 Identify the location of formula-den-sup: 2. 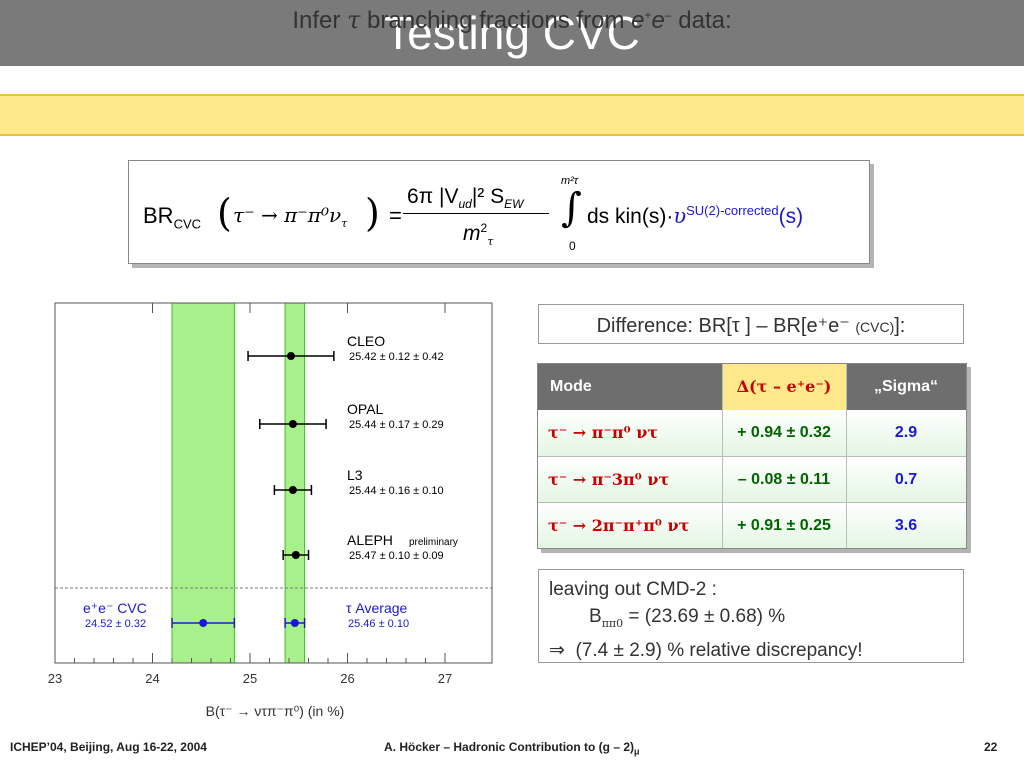
(484, 228).